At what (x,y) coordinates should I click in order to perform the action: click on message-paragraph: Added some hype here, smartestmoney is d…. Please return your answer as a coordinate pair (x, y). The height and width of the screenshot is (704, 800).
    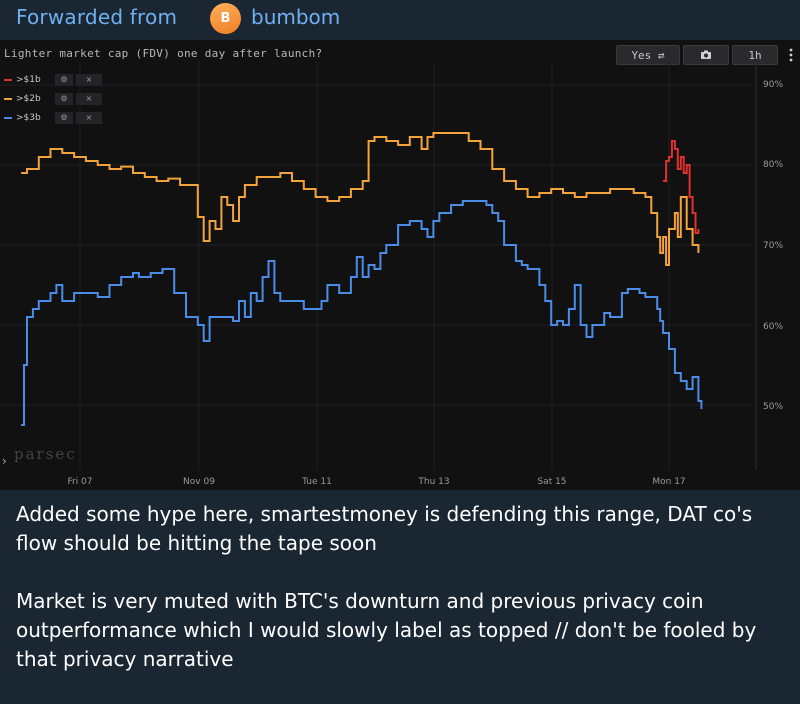
    Looking at the image, I should click on (384, 528).